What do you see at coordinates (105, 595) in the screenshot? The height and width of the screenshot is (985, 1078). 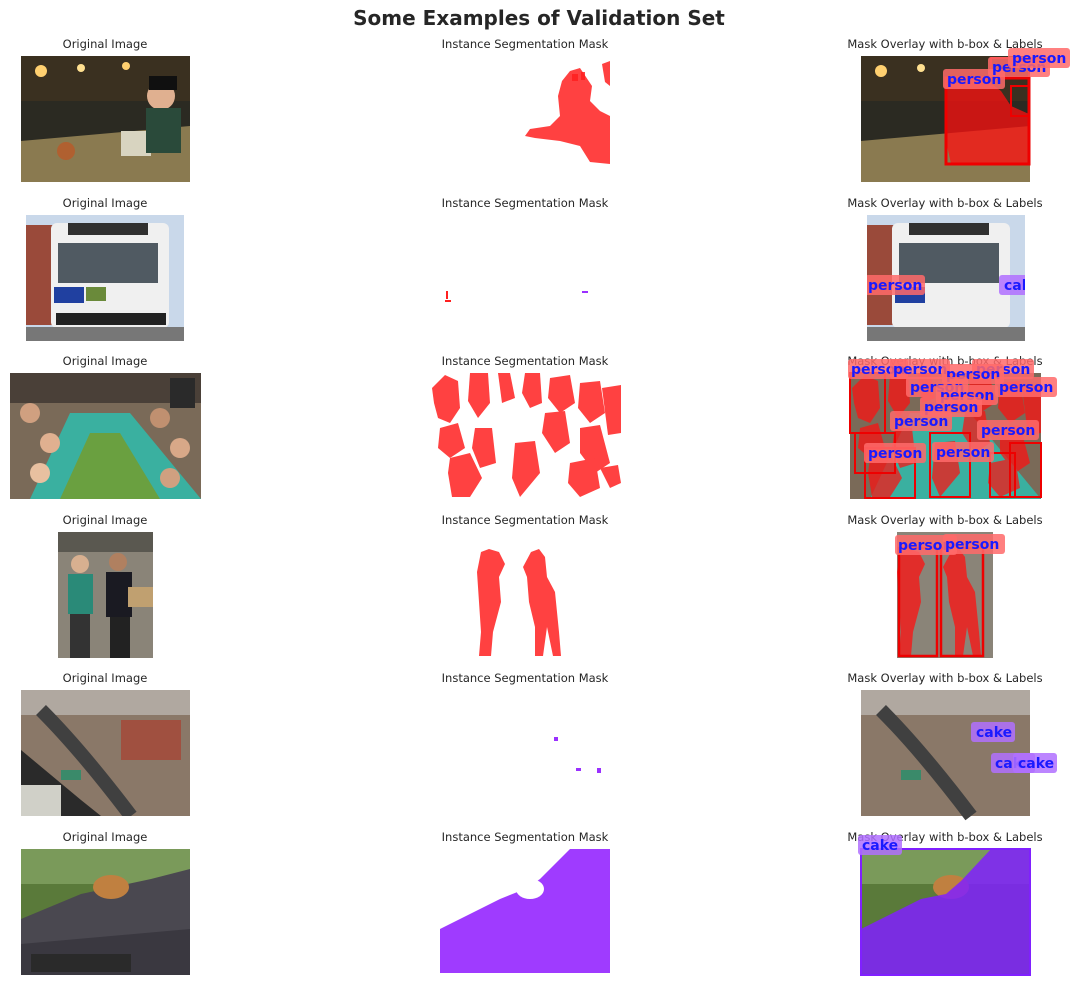 I see `original-image-two-people` at bounding box center [105, 595].